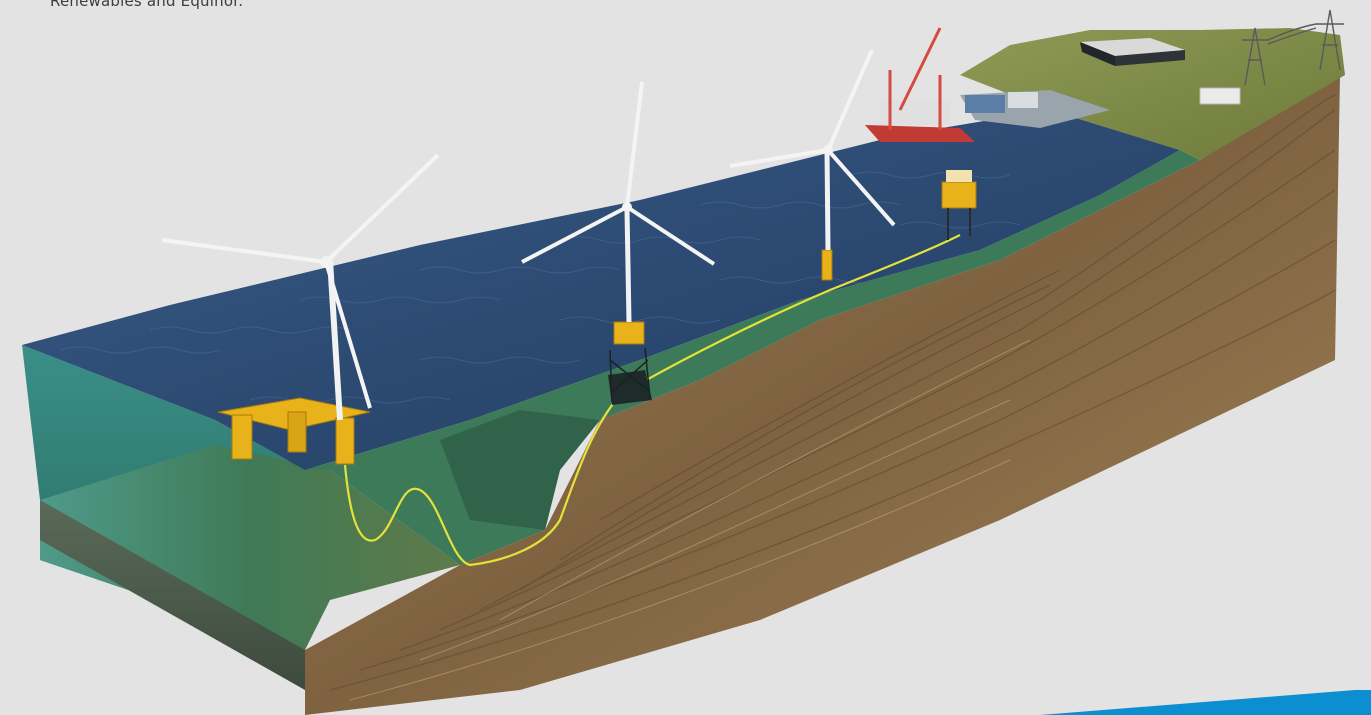  What do you see at coordinates (920, 84) in the screenshot?
I see `jack-up-vessel` at bounding box center [920, 84].